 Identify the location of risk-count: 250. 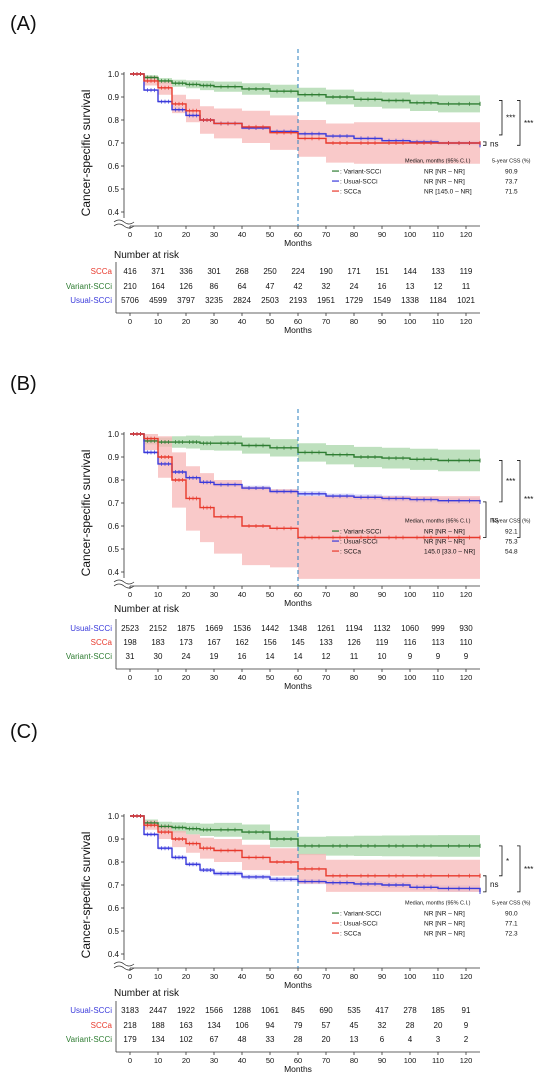
(270, 271).